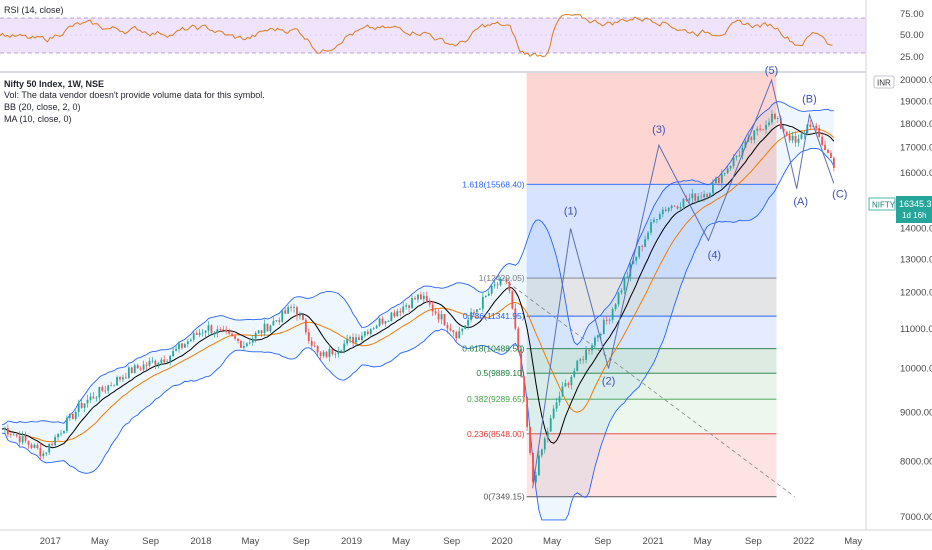  What do you see at coordinates (916, 369) in the screenshot?
I see `price-tick: 10000.00` at bounding box center [916, 369].